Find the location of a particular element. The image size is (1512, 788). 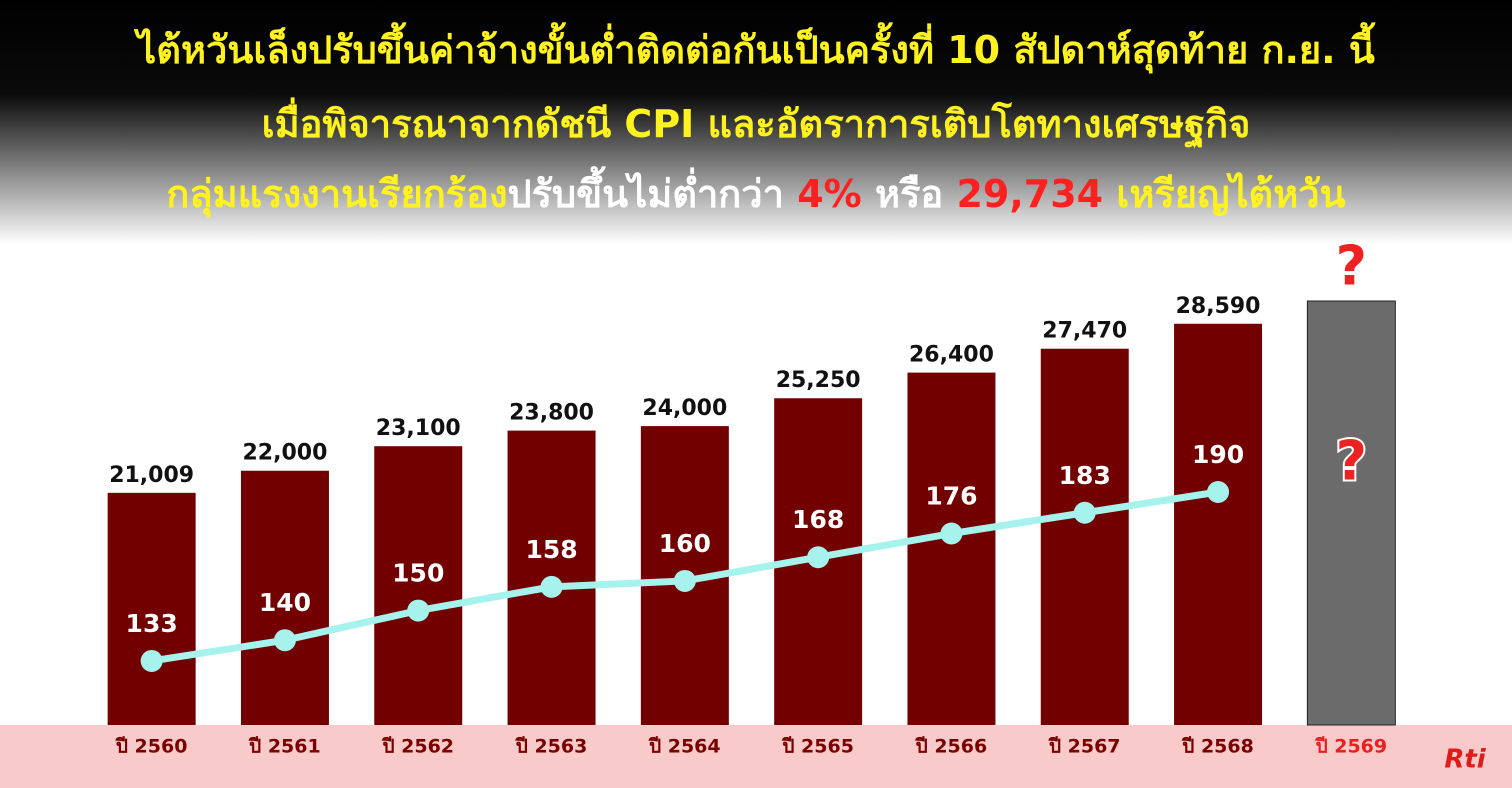

line-value-label: 158 is located at coordinates (551, 549).